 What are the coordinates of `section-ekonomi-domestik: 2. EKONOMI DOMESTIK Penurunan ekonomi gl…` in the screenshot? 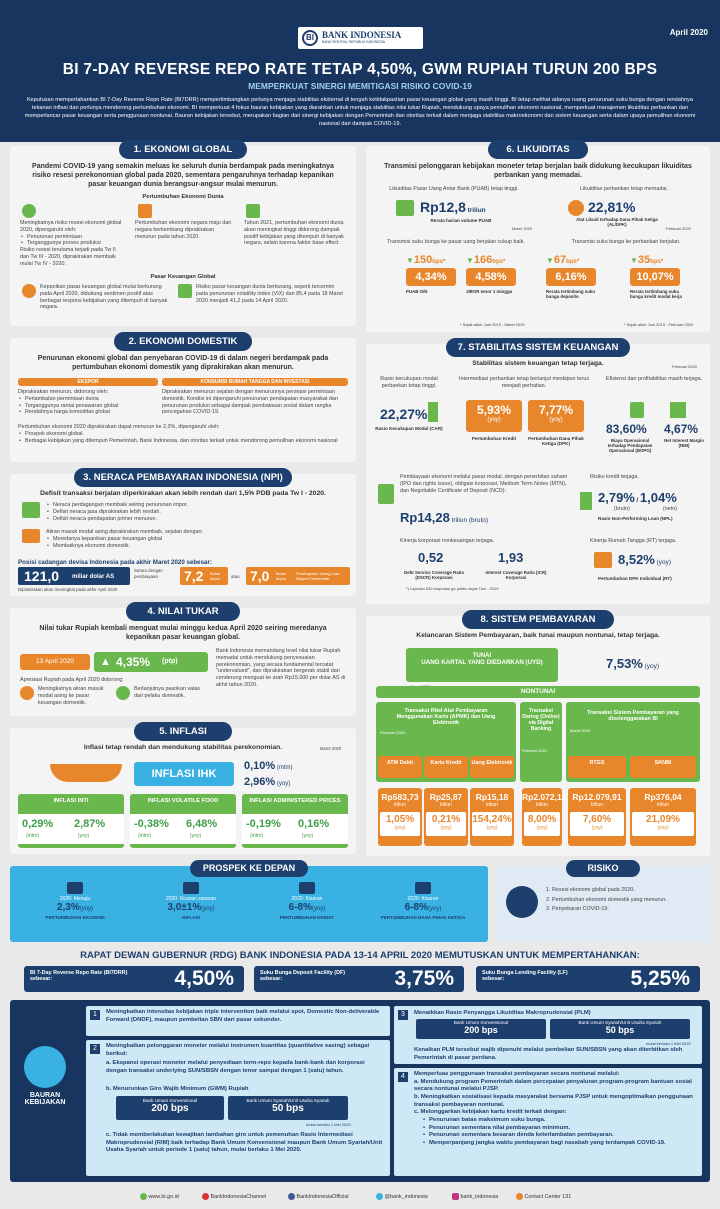 It's located at (183, 397).